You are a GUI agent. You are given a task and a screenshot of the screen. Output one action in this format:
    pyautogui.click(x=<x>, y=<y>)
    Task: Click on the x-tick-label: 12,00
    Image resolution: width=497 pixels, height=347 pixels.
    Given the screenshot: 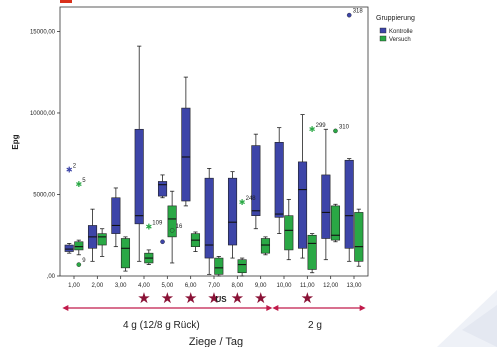 What is the action you would take?
    pyautogui.click(x=331, y=286)
    